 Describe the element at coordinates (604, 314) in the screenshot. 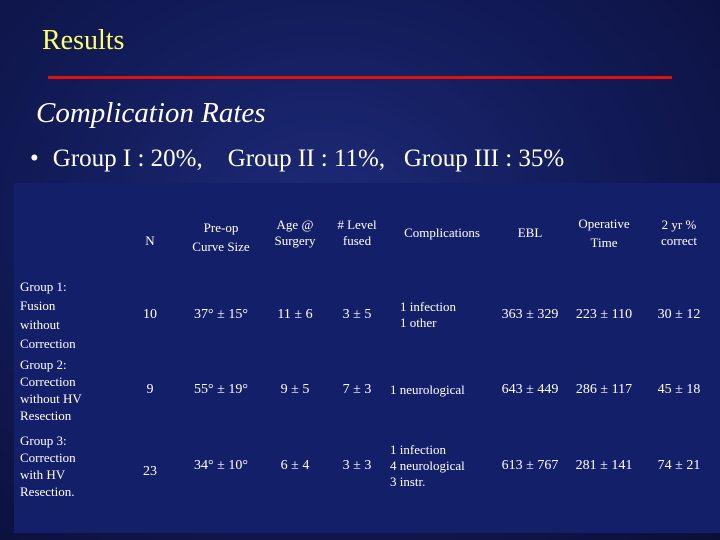

I see `cell-time: 223 ± 110` at that location.